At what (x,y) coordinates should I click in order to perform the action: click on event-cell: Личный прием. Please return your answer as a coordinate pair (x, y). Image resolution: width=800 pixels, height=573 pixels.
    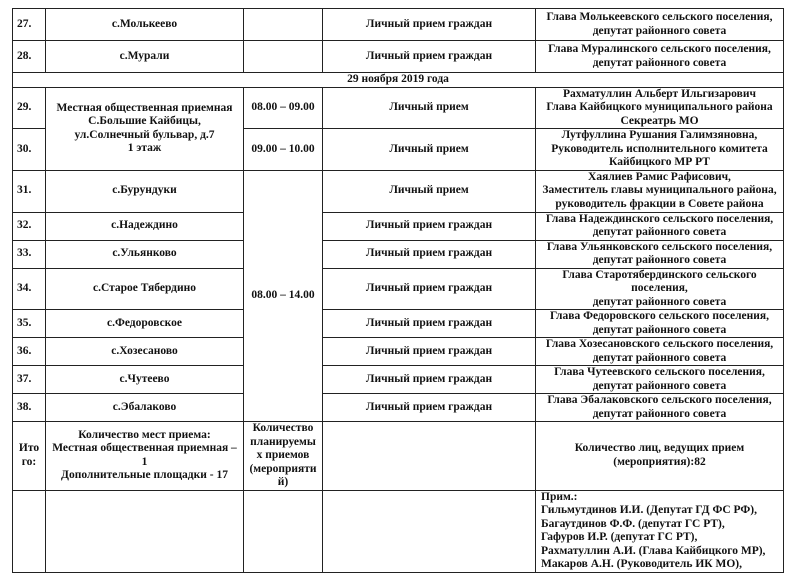
    Looking at the image, I should click on (429, 191).